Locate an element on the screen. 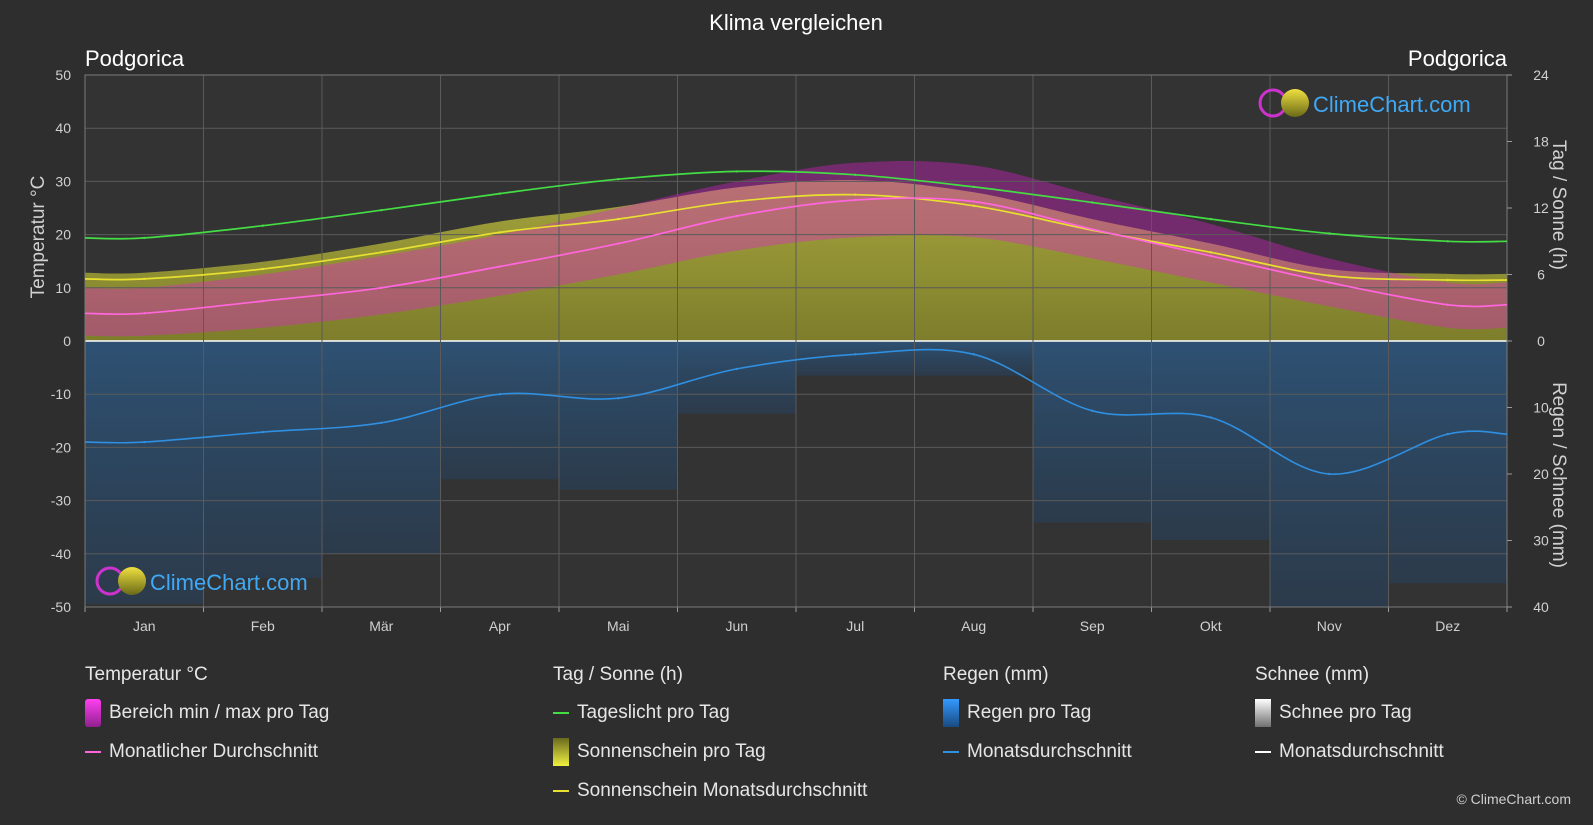  y-right-top-tick: 24 is located at coordinates (1541, 75).